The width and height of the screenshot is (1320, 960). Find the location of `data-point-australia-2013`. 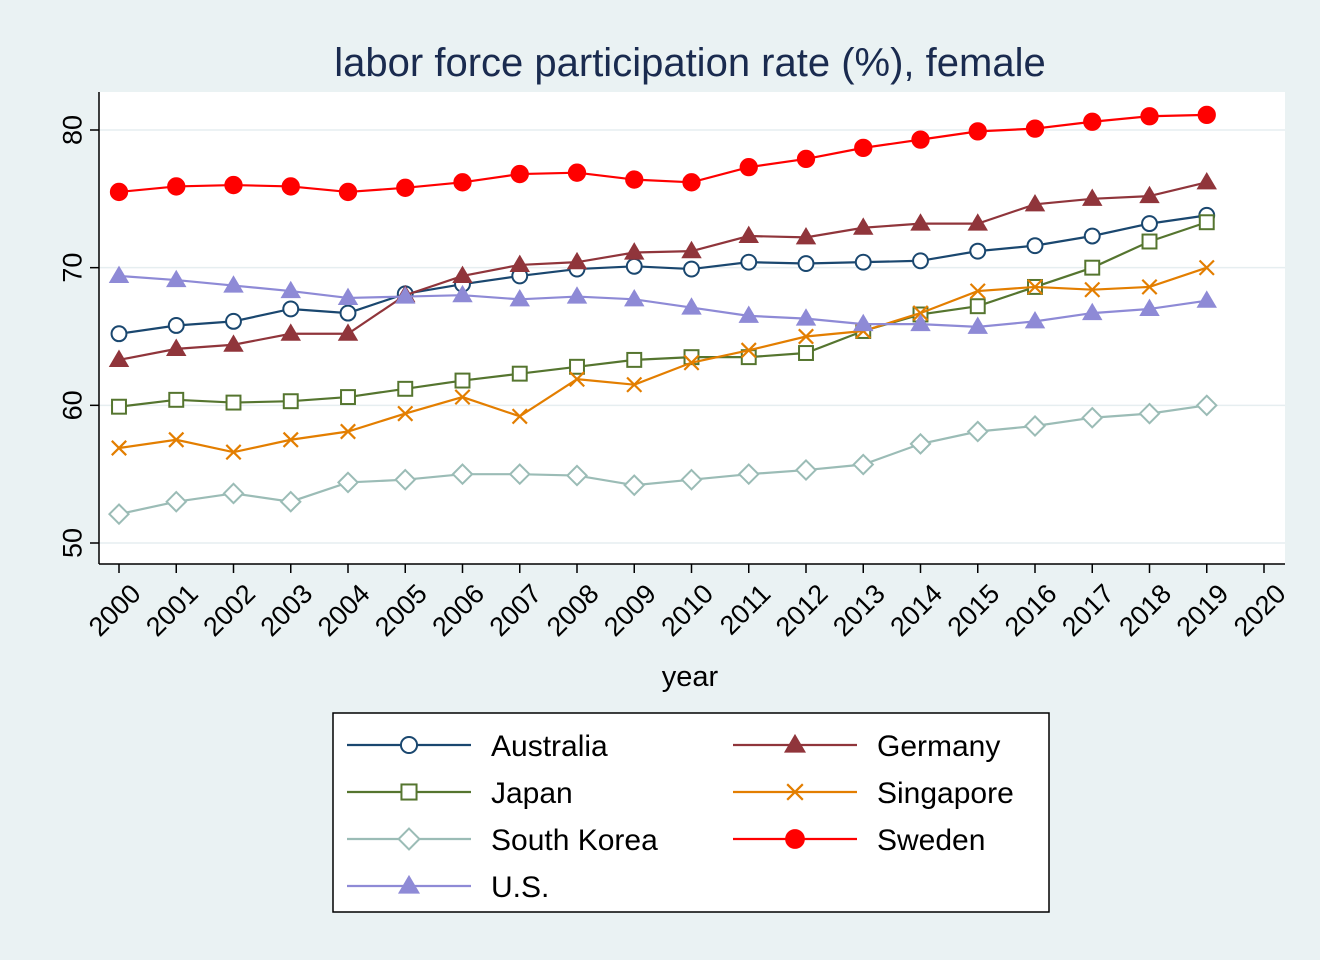

data-point-australia-2013 is located at coordinates (863, 262).